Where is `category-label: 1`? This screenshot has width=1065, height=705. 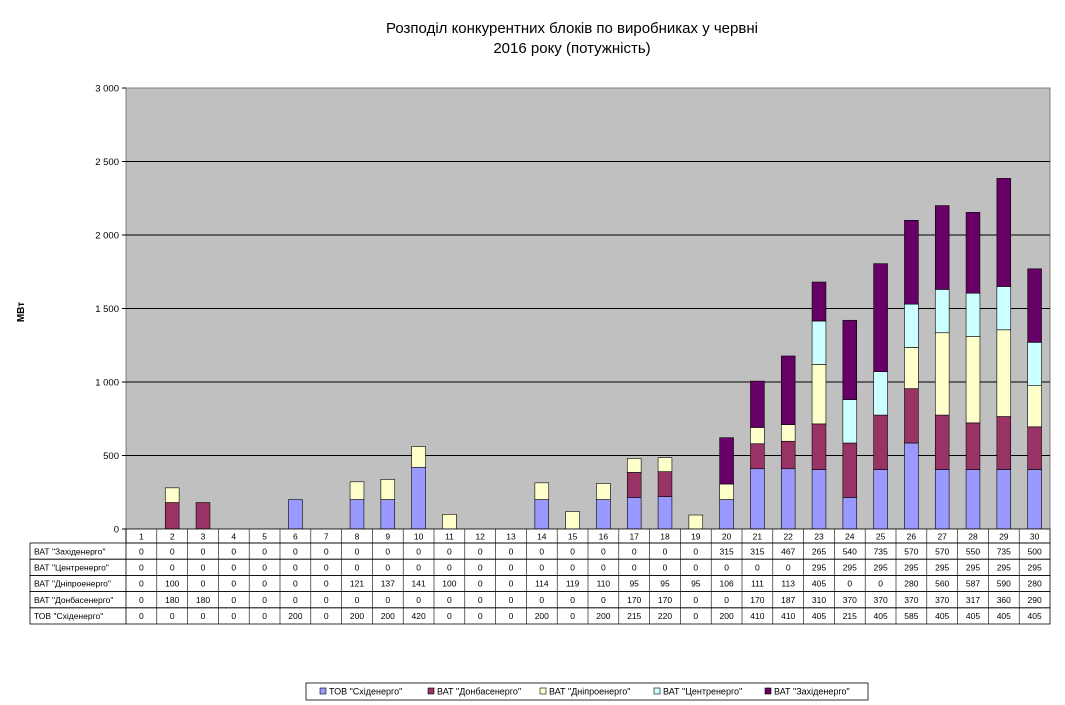 category-label: 1 is located at coordinates (141, 537).